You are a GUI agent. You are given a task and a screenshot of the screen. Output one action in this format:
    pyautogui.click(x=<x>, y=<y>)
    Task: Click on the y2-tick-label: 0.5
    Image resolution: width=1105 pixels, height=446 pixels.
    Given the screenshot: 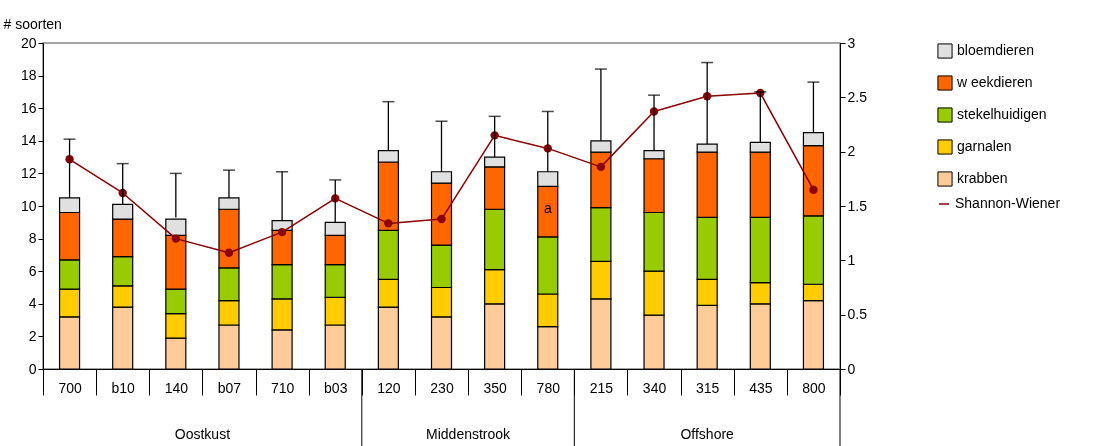 What is the action you would take?
    pyautogui.click(x=857, y=314)
    